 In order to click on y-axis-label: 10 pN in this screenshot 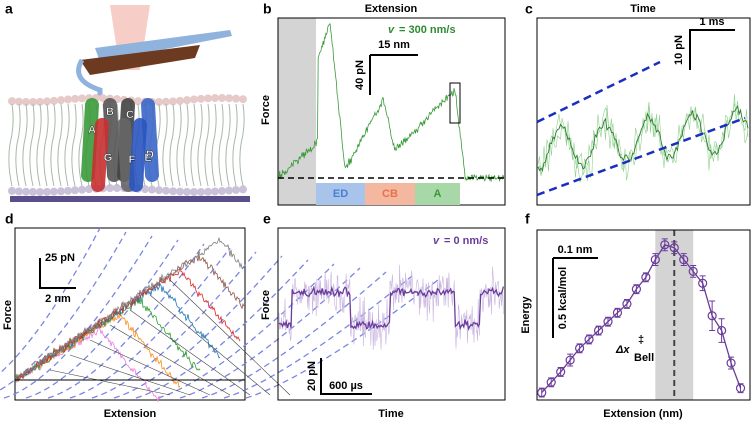, I will do `click(679, 50)`.